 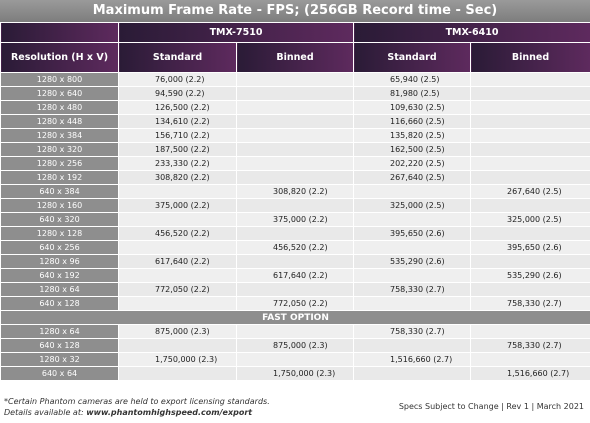 I want to click on footer-details-label: Details available at:, so click(x=44, y=412).